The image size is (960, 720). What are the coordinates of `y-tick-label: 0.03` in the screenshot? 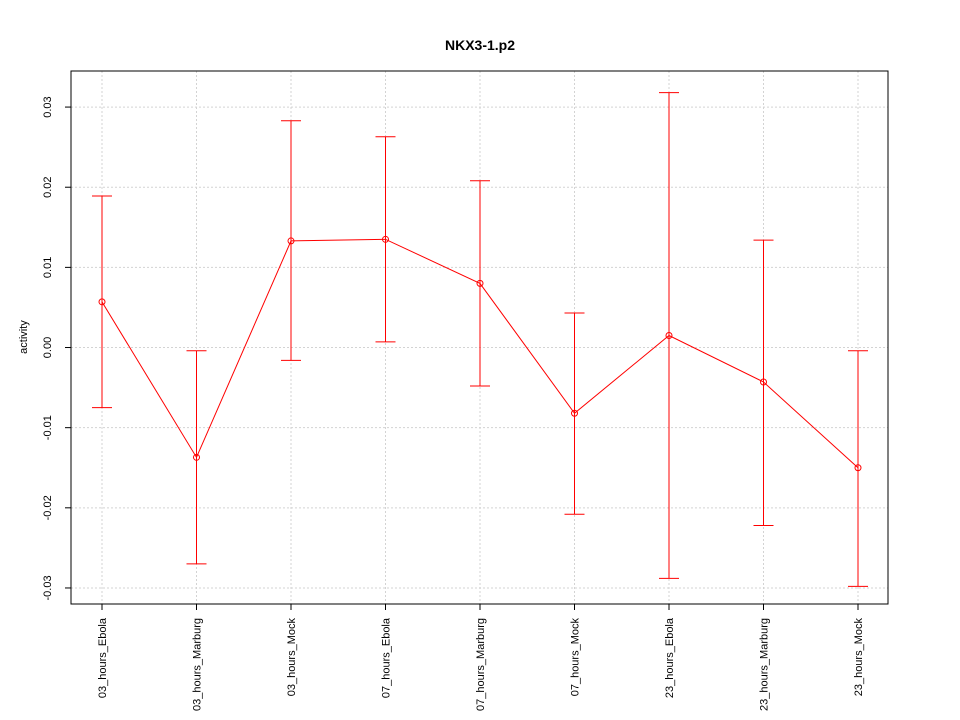 It's located at (48, 106).